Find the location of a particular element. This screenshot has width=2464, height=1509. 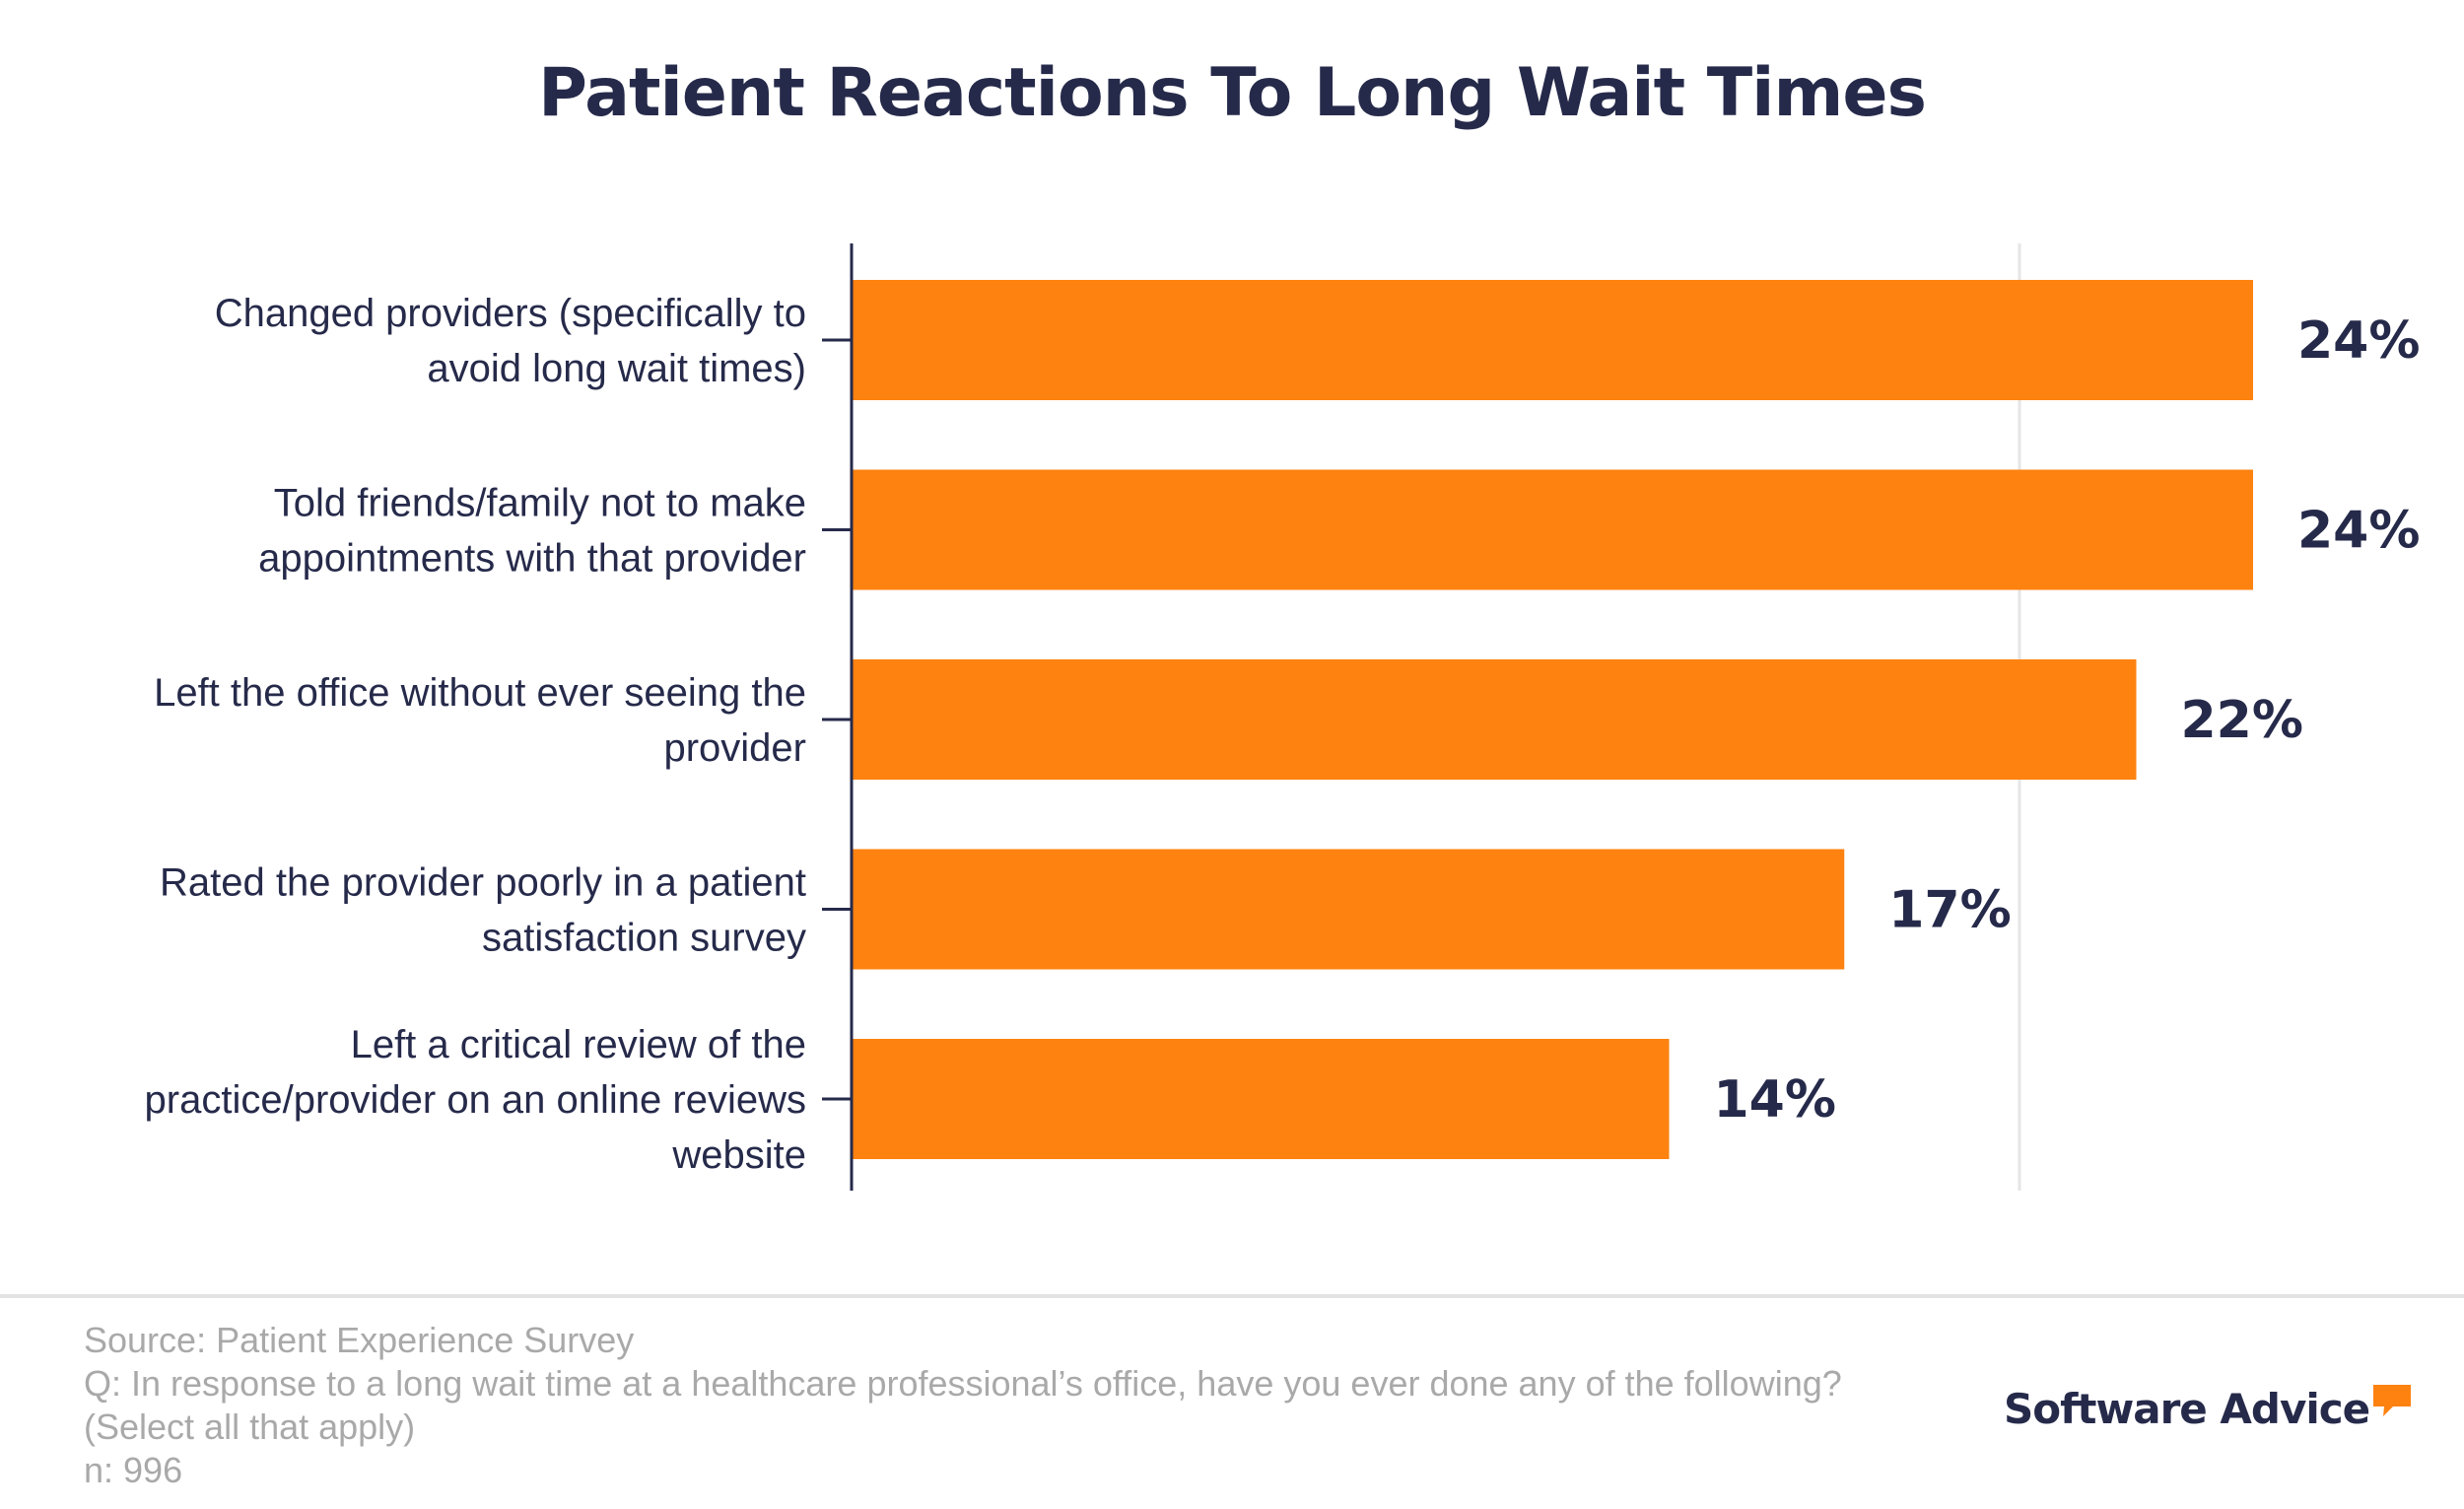

speech-bubble-icon is located at coordinates (2392, 1401).